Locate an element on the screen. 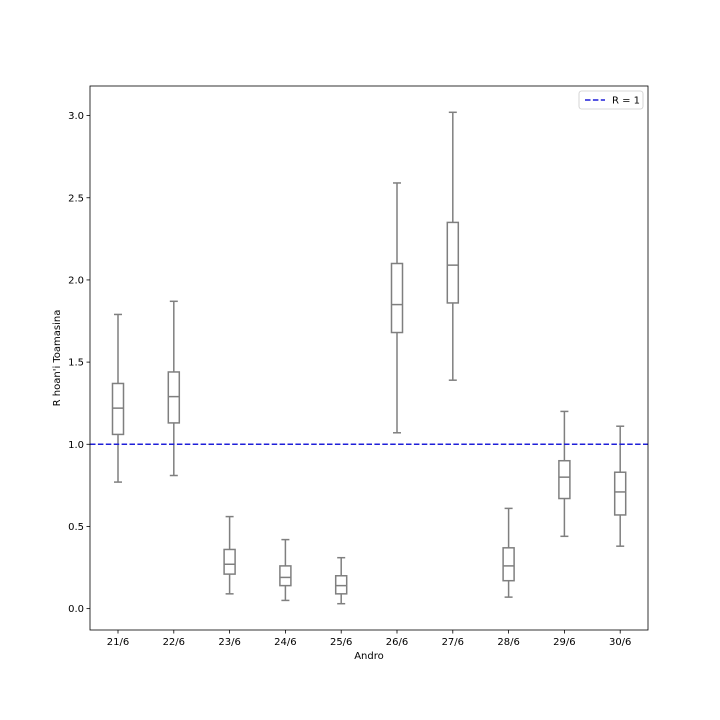 This screenshot has height=720, width=720. y-tick-label: 1.5 is located at coordinates (76, 363).